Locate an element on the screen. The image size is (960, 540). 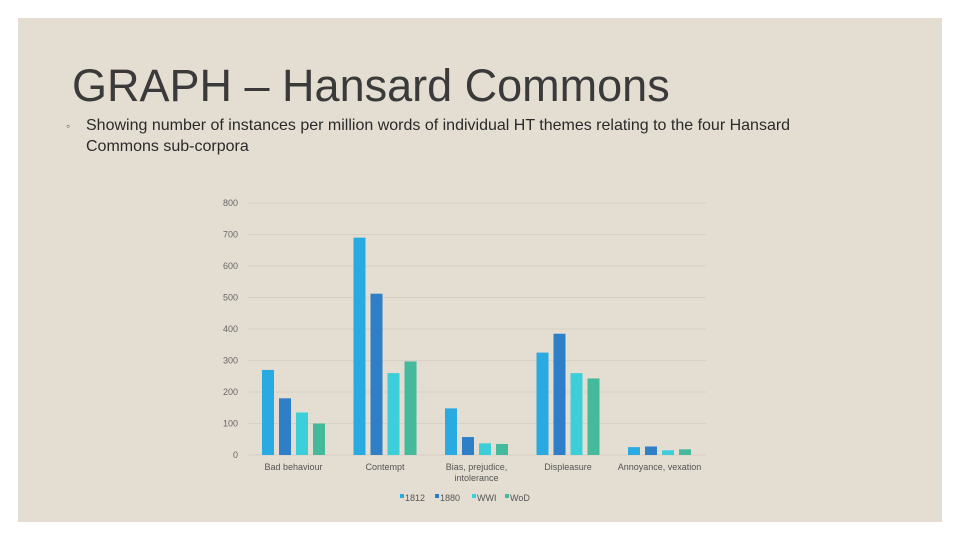
y-axis-ticks: 0 100 200 300 400 500 600 700 800 is located at coordinates (230, 329).